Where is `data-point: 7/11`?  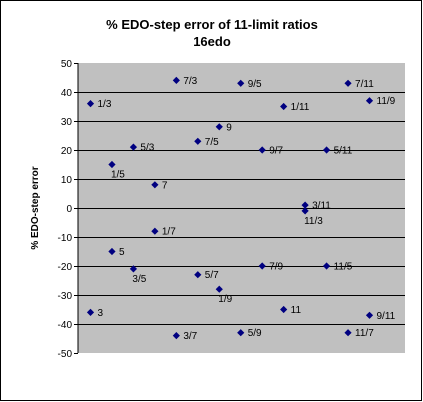
data-point: 7/11 is located at coordinates (359, 84).